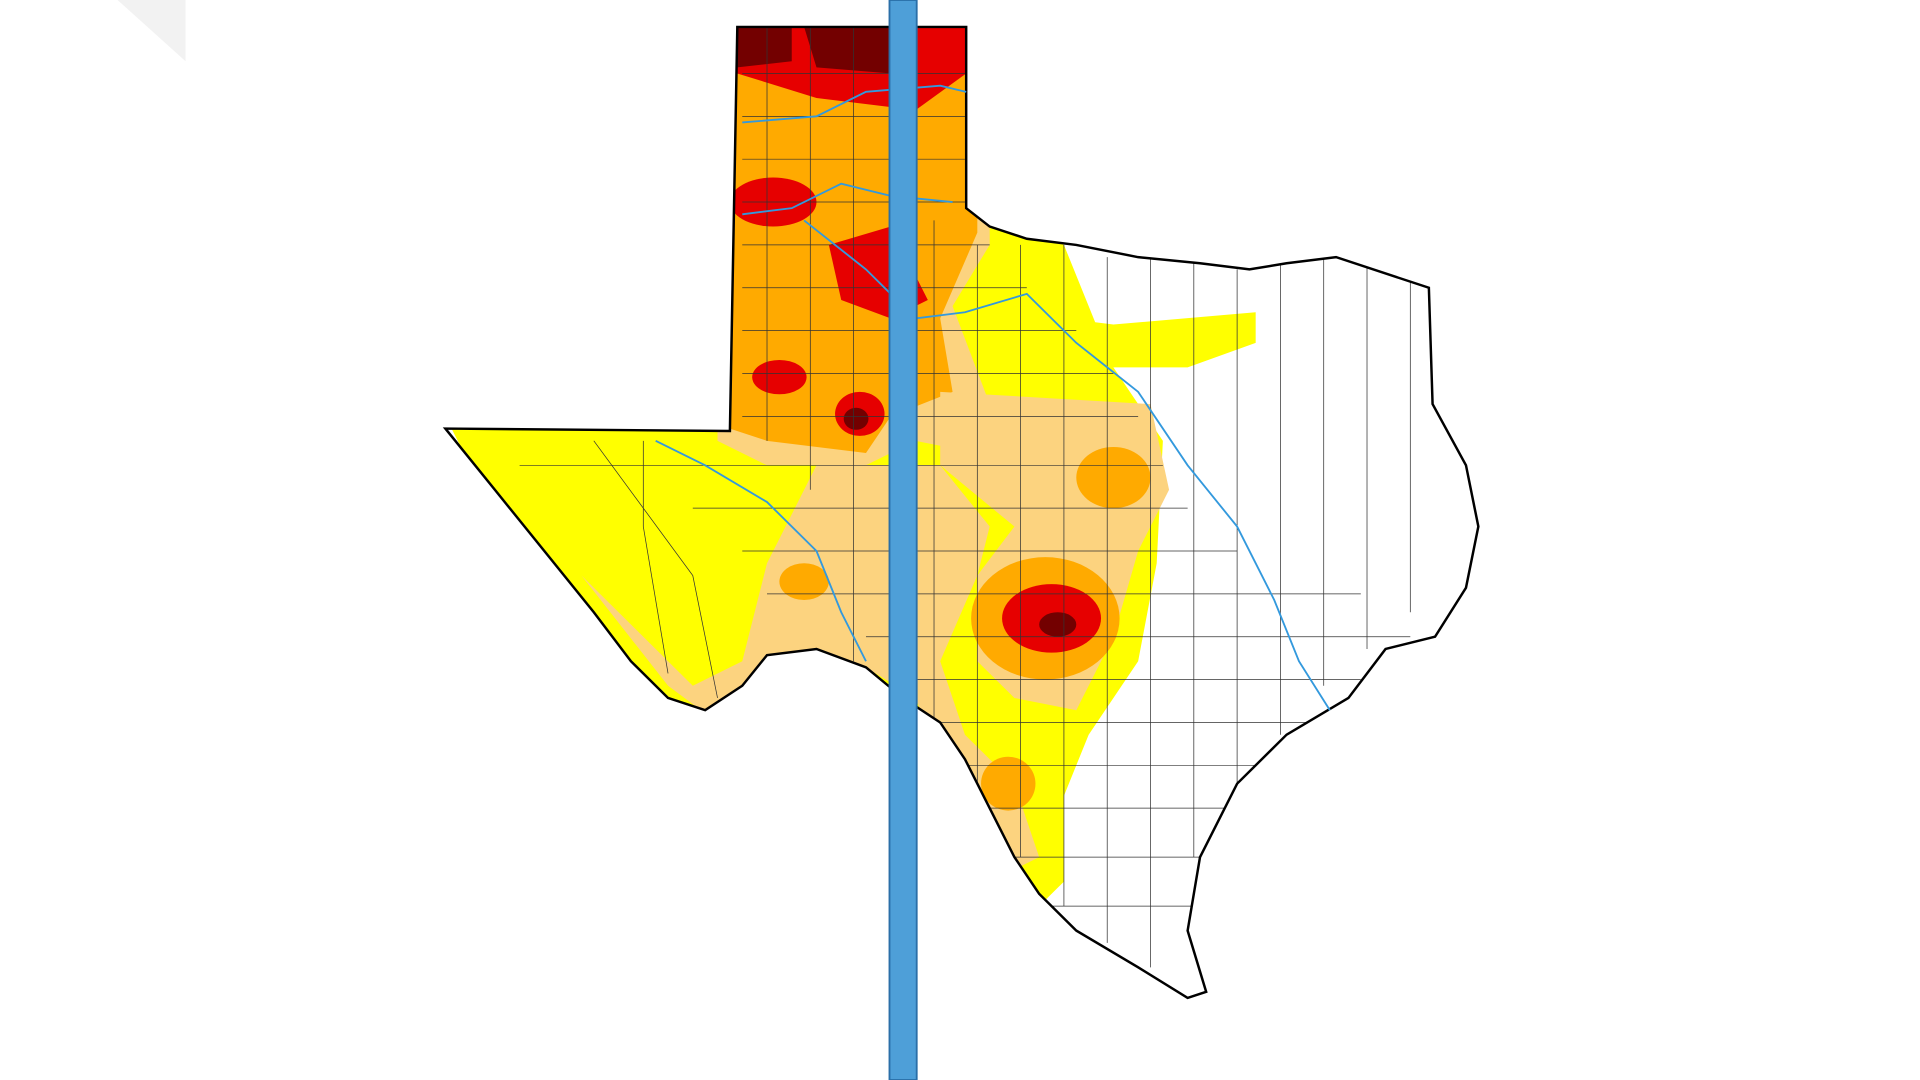  I want to click on corner-shade, so click(151, 31).